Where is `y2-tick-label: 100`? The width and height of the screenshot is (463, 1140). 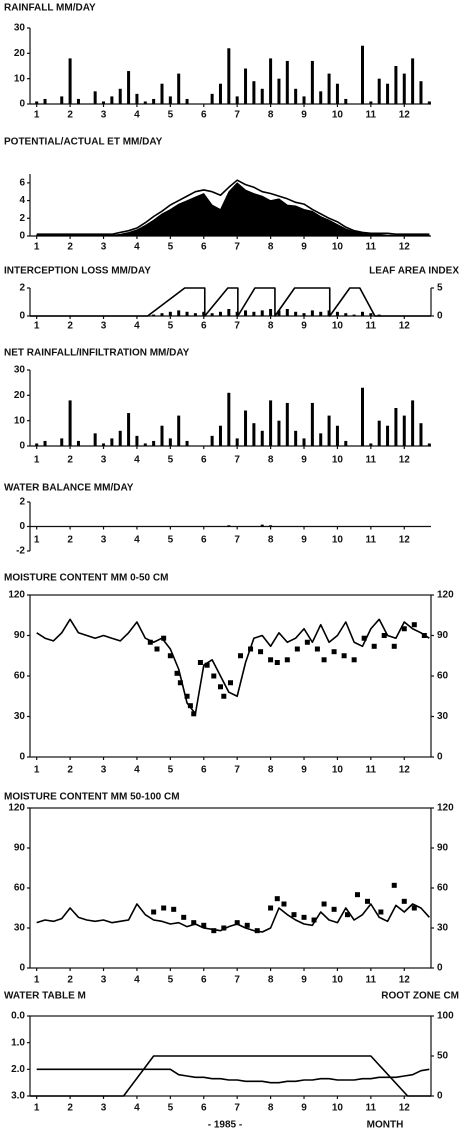 y2-tick-label: 100 is located at coordinates (445, 1016).